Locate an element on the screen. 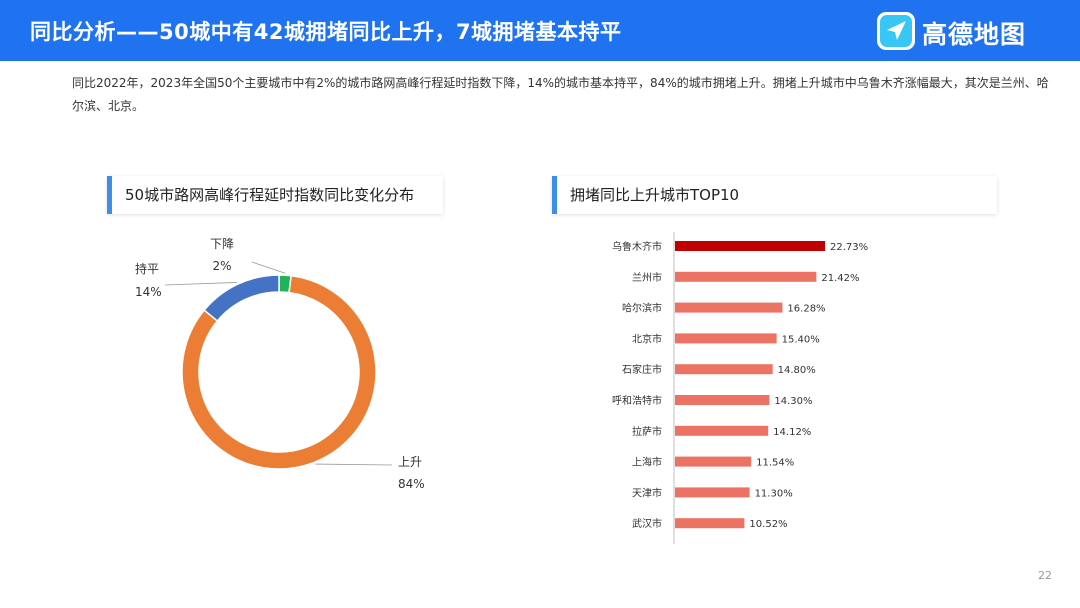 The image size is (1080, 608). bar-category-label-9: 武汉市 is located at coordinates (647, 523).